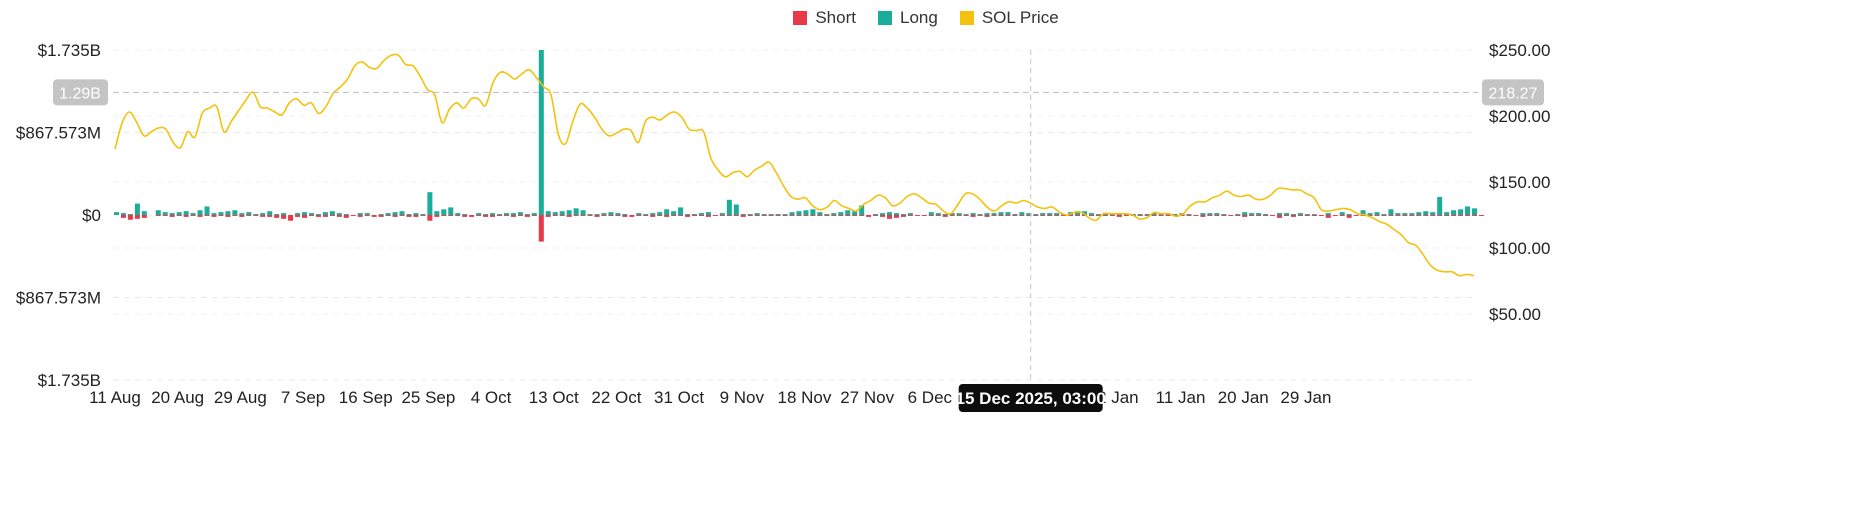  Describe the element at coordinates (1009, 18) in the screenshot. I see `legend-item-sol-price: SOL Price` at that location.